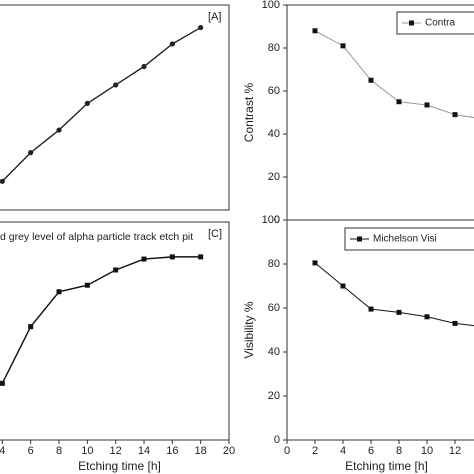 This screenshot has width=474, height=474. I want to click on x-tick-label: 20, so click(229, 451).